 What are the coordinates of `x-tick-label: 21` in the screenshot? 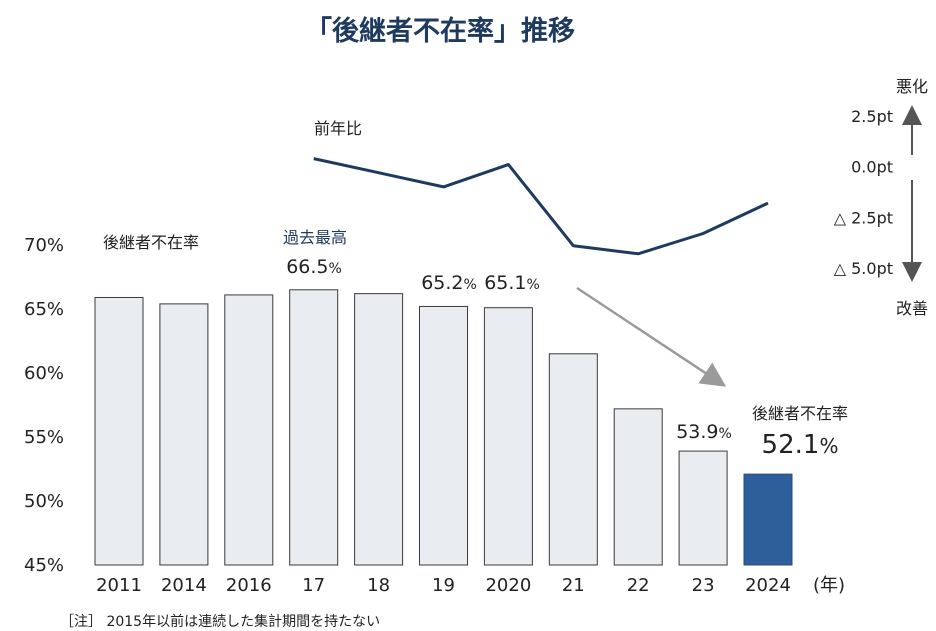 It's located at (573, 585).